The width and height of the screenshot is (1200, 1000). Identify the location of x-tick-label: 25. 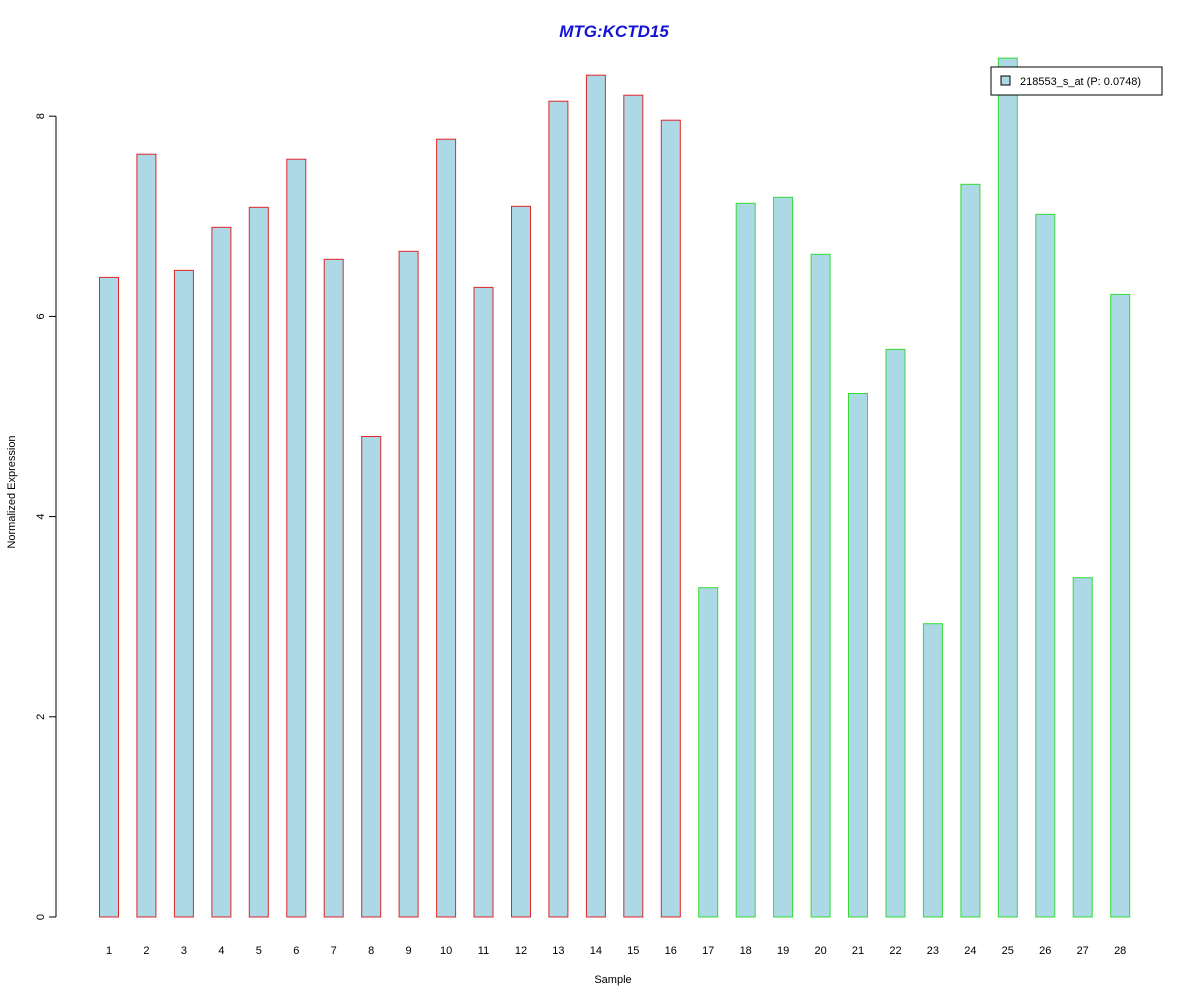
(1008, 951).